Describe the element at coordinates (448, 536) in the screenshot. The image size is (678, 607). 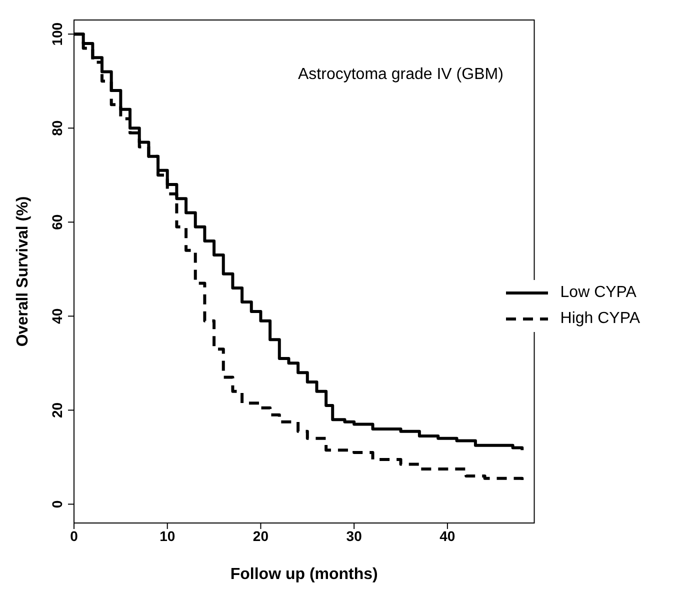
I see `x-tick-label: 40` at that location.